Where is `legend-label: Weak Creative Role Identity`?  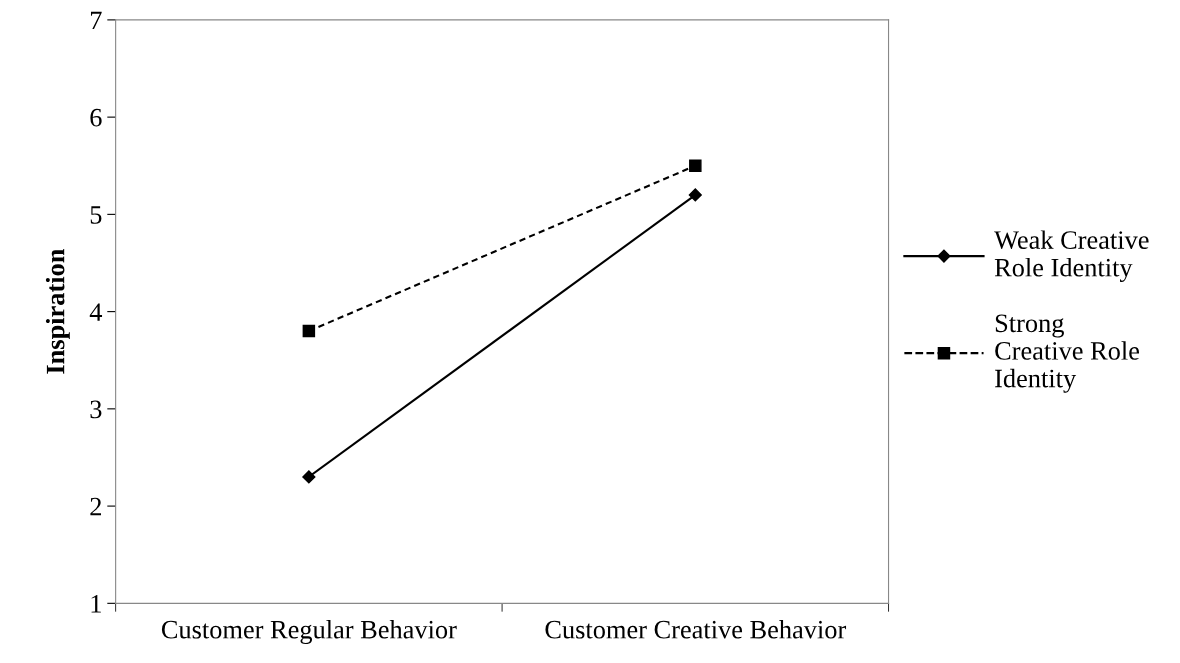 legend-label: Weak Creative Role Identity is located at coordinates (1071, 256).